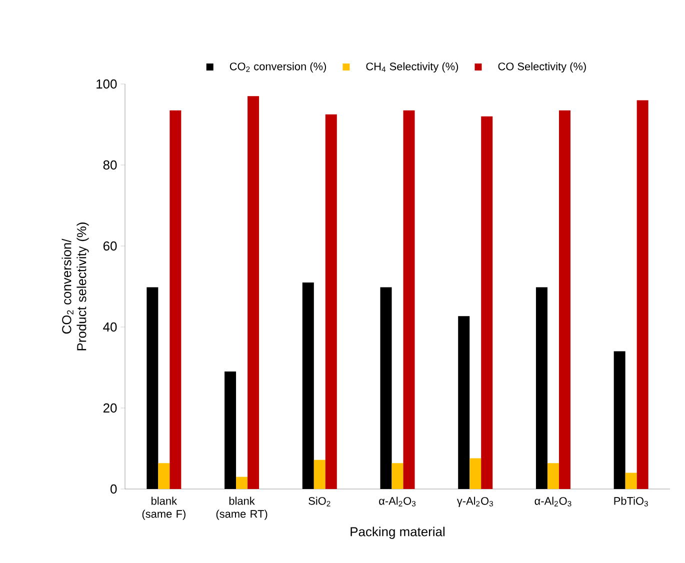 This screenshot has height=563, width=685. I want to click on x-tick-label: SiO$_{2}$, so click(319, 501).